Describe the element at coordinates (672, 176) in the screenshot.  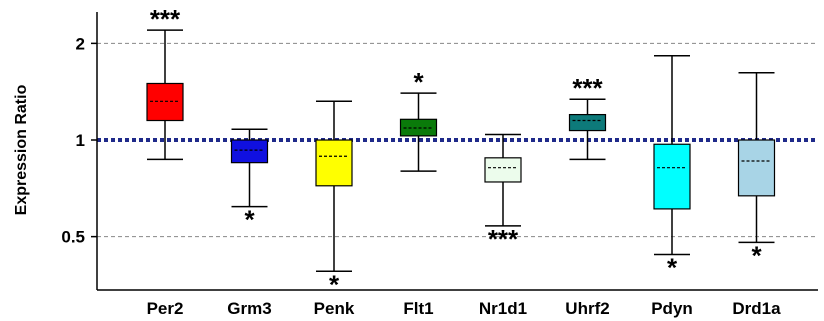
I see `box-iqr-pdyn` at that location.